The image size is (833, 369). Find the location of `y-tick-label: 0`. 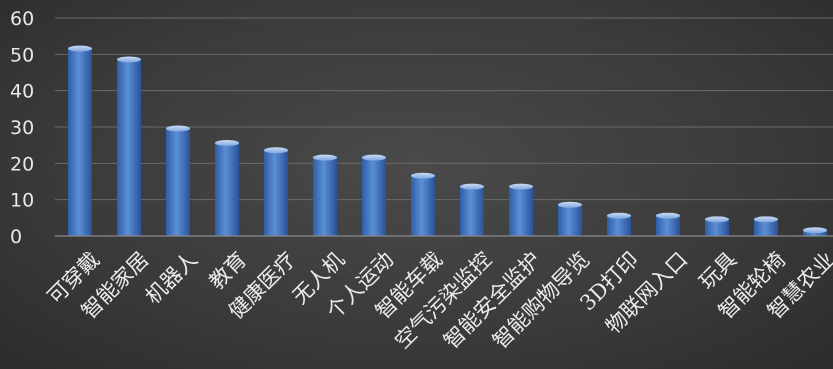

y-tick-label: 0 is located at coordinates (16, 237).